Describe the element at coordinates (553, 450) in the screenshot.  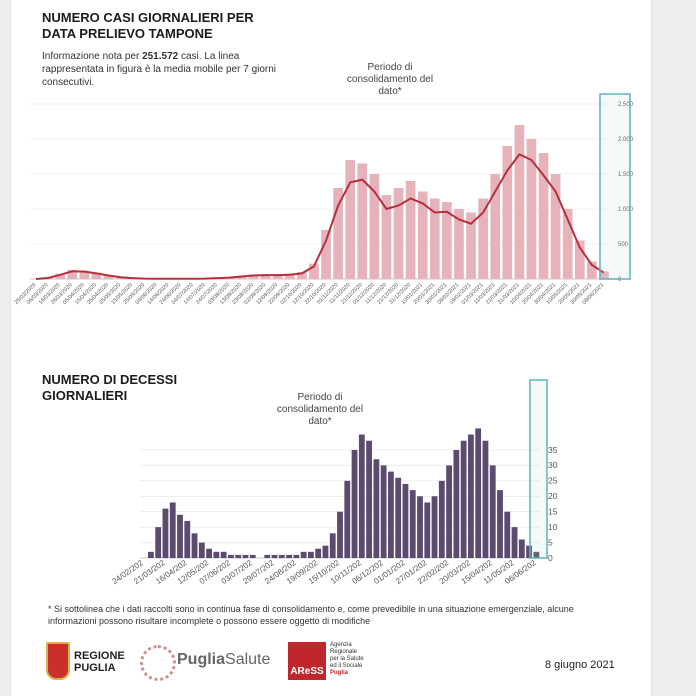
I see `y-tick-label: 35` at that location.